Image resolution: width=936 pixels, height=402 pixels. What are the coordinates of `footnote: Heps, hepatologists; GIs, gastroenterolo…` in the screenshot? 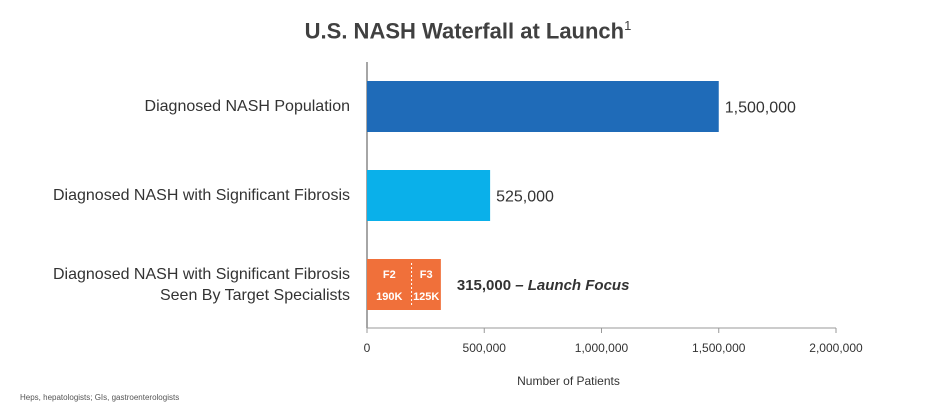 It's located at (100, 397).